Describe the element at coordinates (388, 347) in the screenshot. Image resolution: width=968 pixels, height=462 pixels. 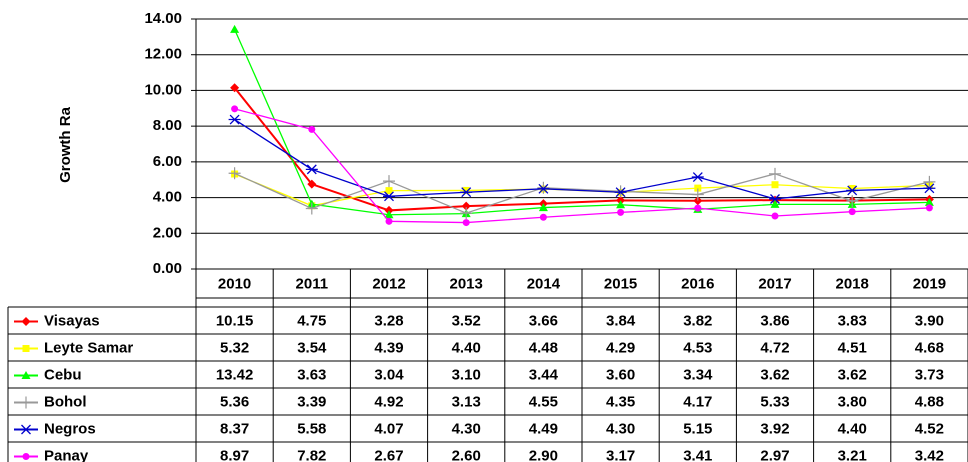
I see `table-value: 4.39` at that location.